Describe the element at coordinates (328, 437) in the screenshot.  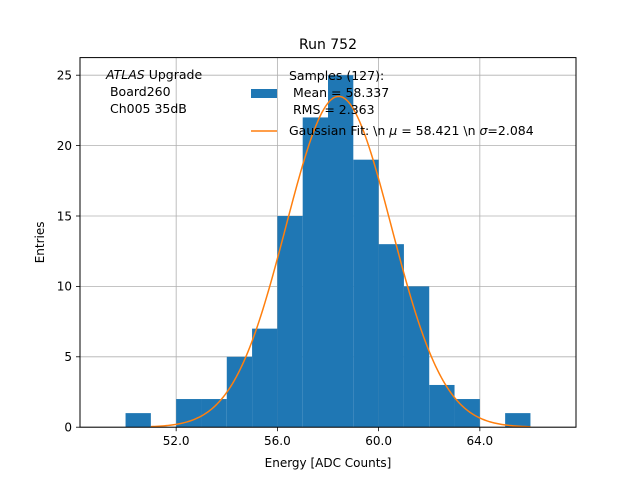
I see `x-axis-ticks: 52.0 56.0 60.0 64.0` at that location.